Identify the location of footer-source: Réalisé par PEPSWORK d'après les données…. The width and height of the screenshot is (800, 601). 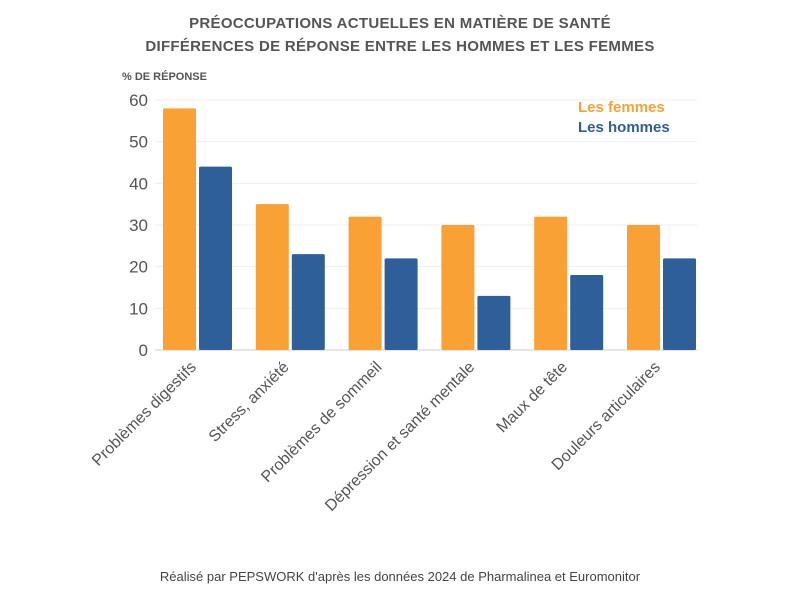
(400, 576).